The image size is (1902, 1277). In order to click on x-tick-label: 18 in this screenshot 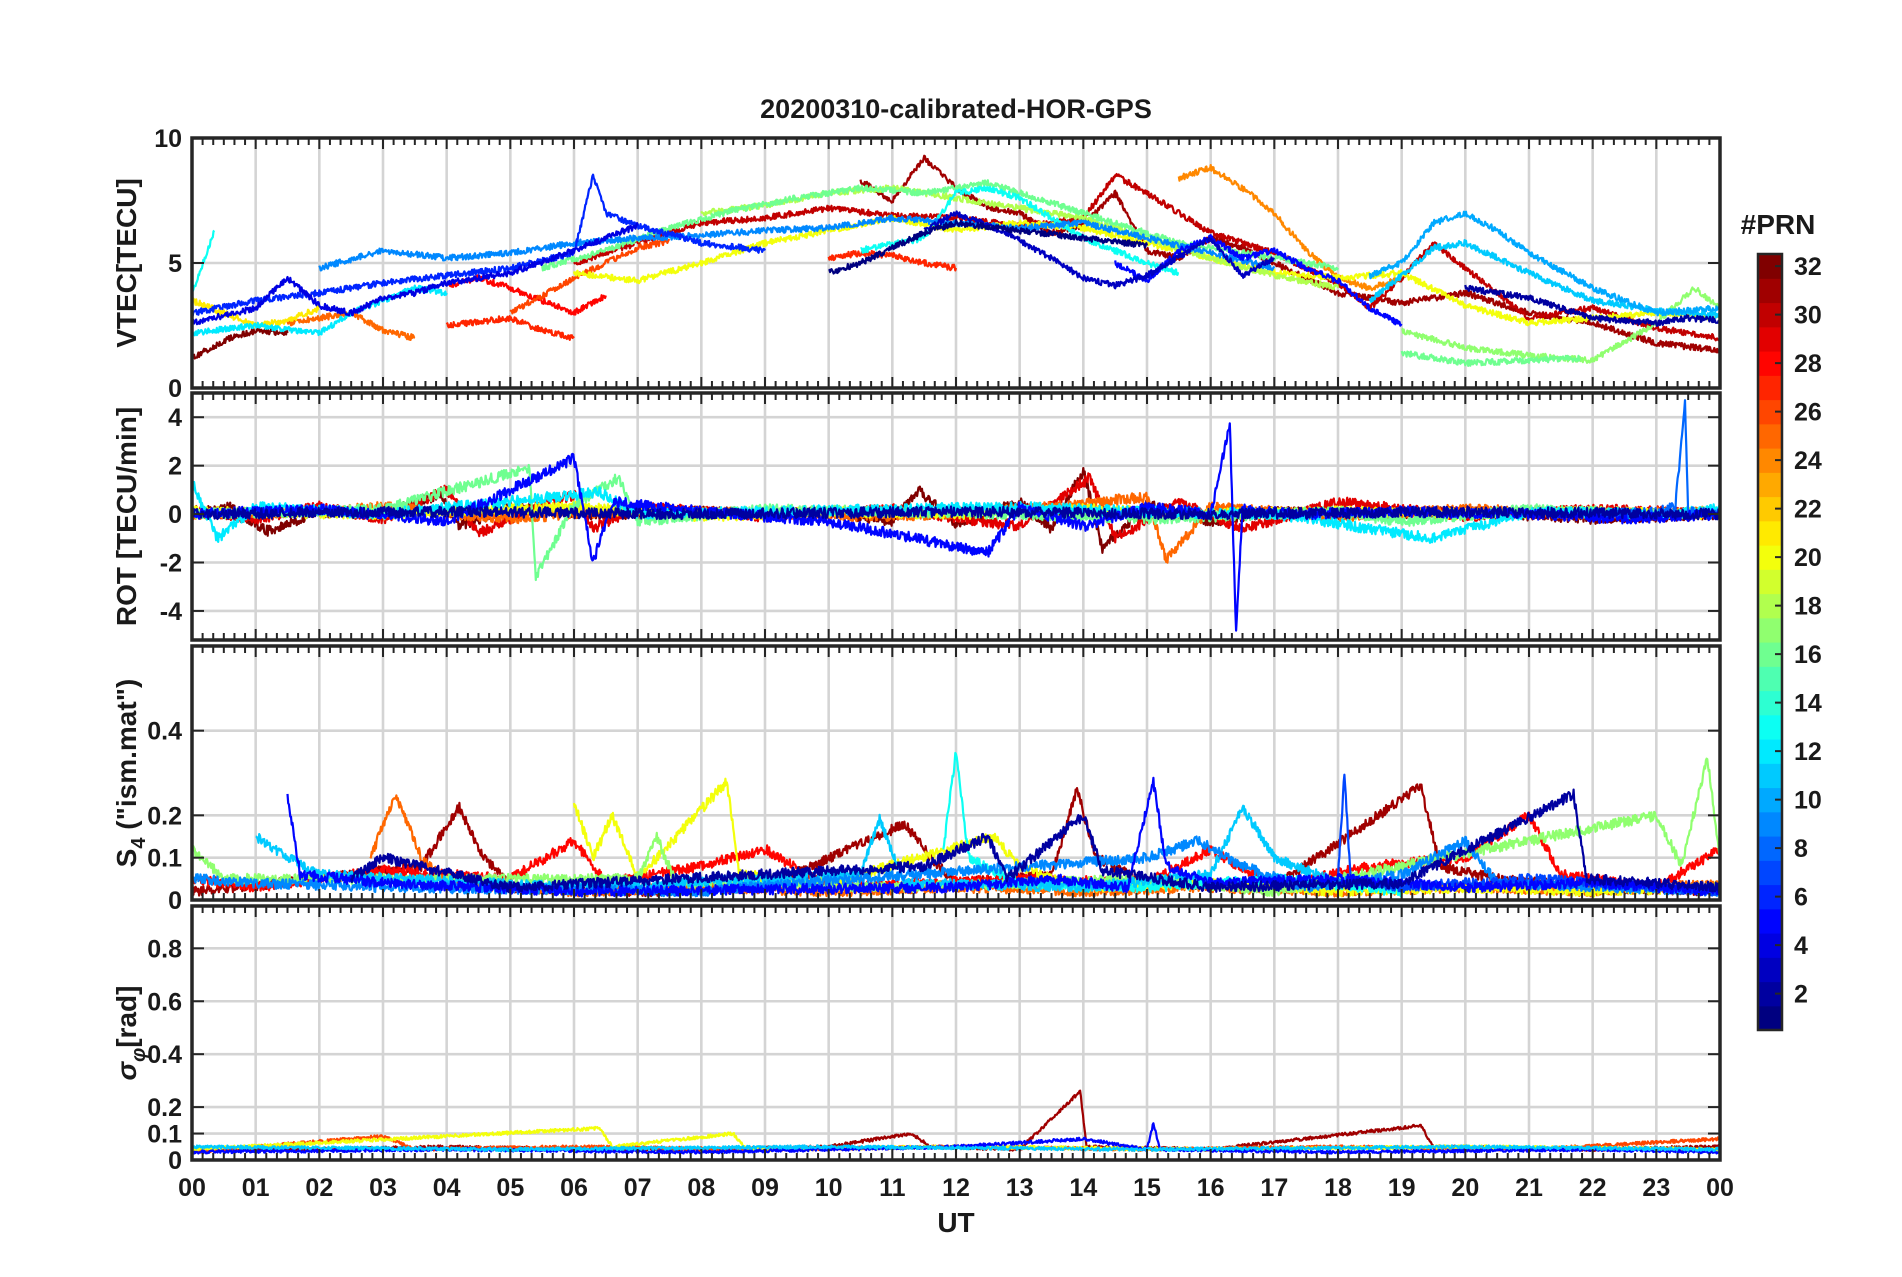, I will do `click(1338, 1188)`.